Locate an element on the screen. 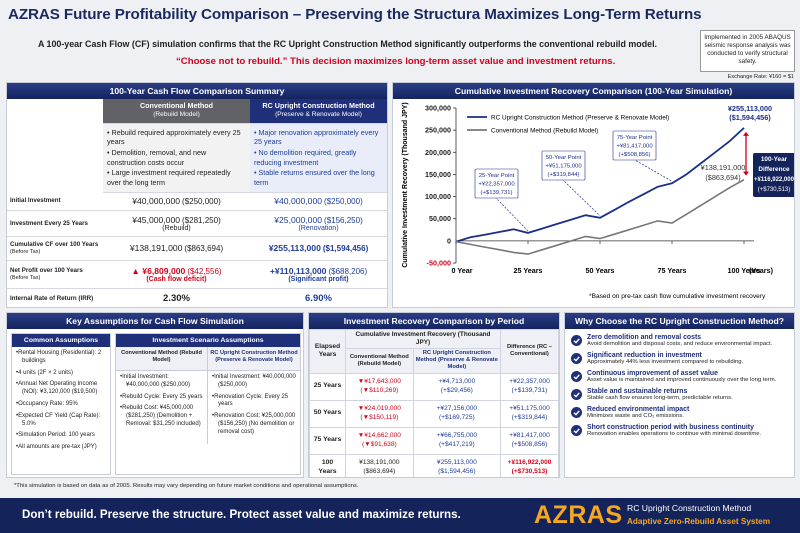  rc-cell: ¥40,000,000 ($250,000) is located at coordinates (318, 201).